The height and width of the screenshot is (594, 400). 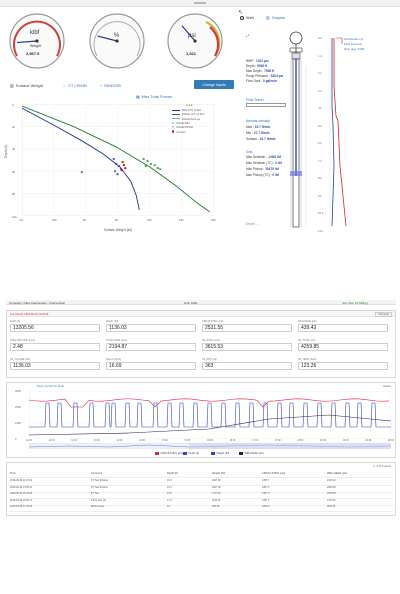 What do you see at coordinates (191, 453) in the screenshot?
I see `trend-legend-item: Depth (ft)` at bounding box center [191, 453].